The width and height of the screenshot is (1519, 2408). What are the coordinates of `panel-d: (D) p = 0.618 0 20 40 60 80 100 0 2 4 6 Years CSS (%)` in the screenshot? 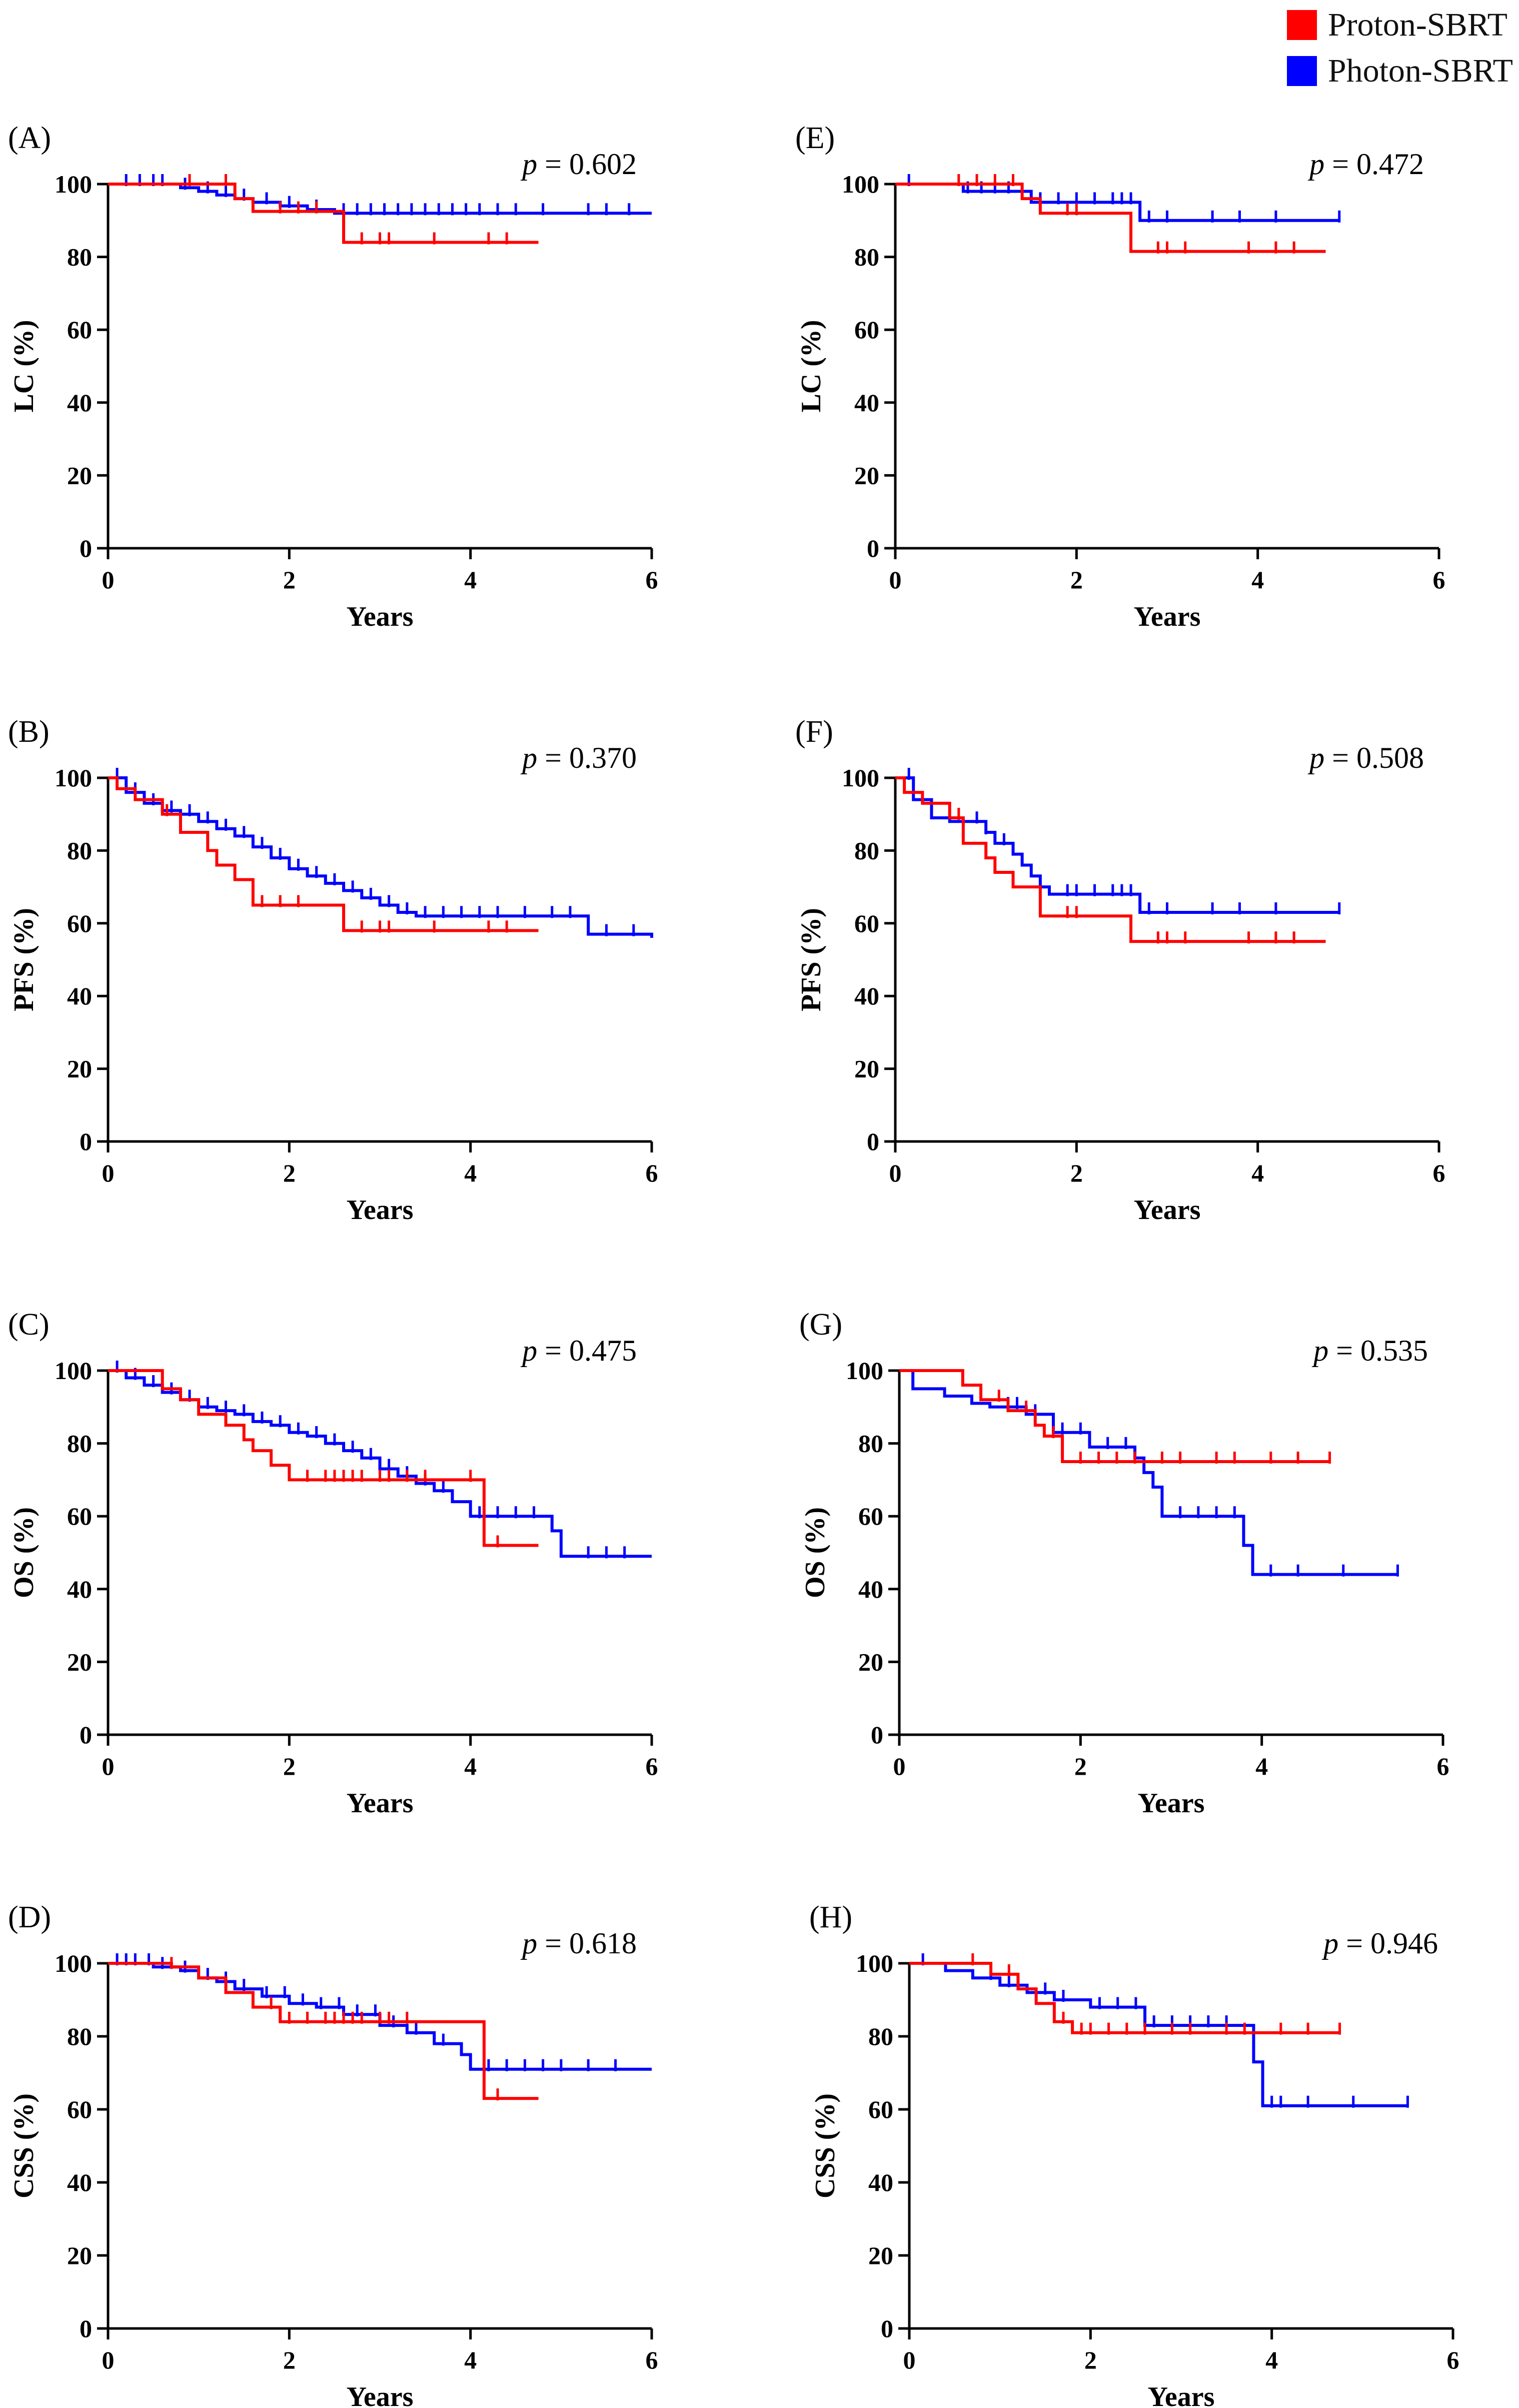 It's located at (333, 2154).